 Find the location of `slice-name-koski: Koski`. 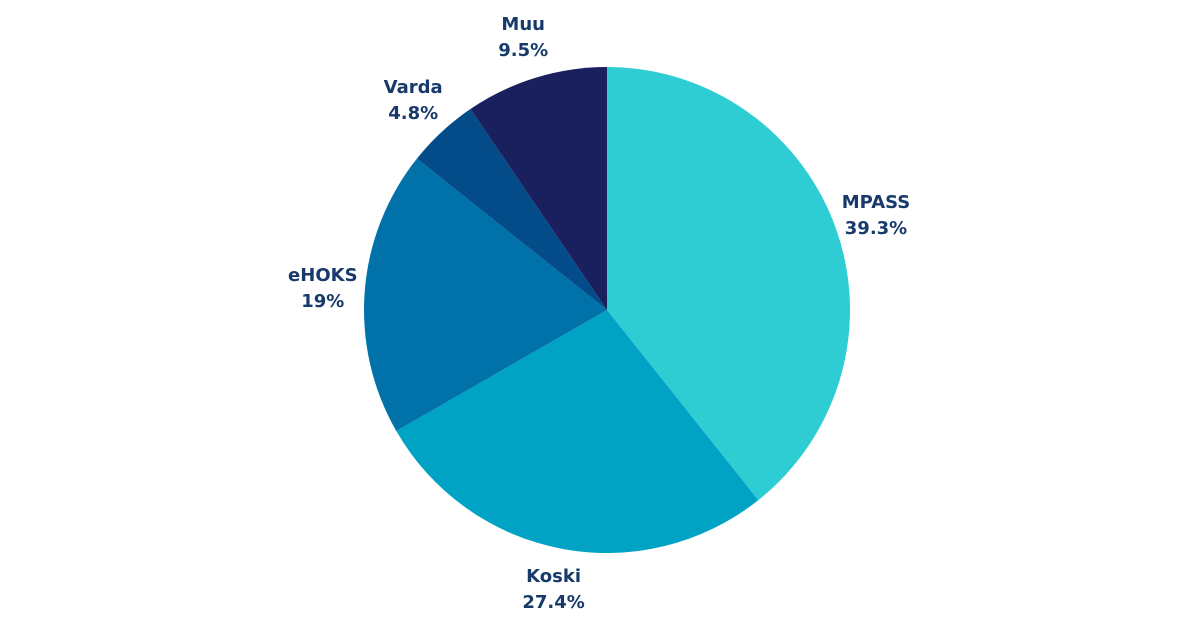

slice-name-koski: Koski is located at coordinates (554, 576).